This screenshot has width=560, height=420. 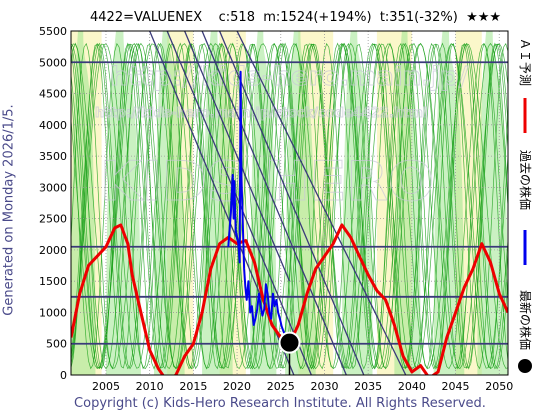 I want to click on y-tick-label: 5500, so click(x=53, y=31).